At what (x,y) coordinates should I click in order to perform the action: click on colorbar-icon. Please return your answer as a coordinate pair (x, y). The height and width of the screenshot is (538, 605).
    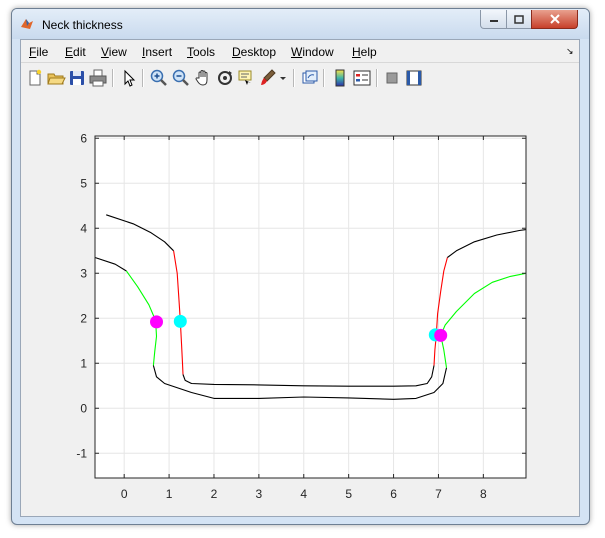
    Looking at the image, I should click on (340, 78).